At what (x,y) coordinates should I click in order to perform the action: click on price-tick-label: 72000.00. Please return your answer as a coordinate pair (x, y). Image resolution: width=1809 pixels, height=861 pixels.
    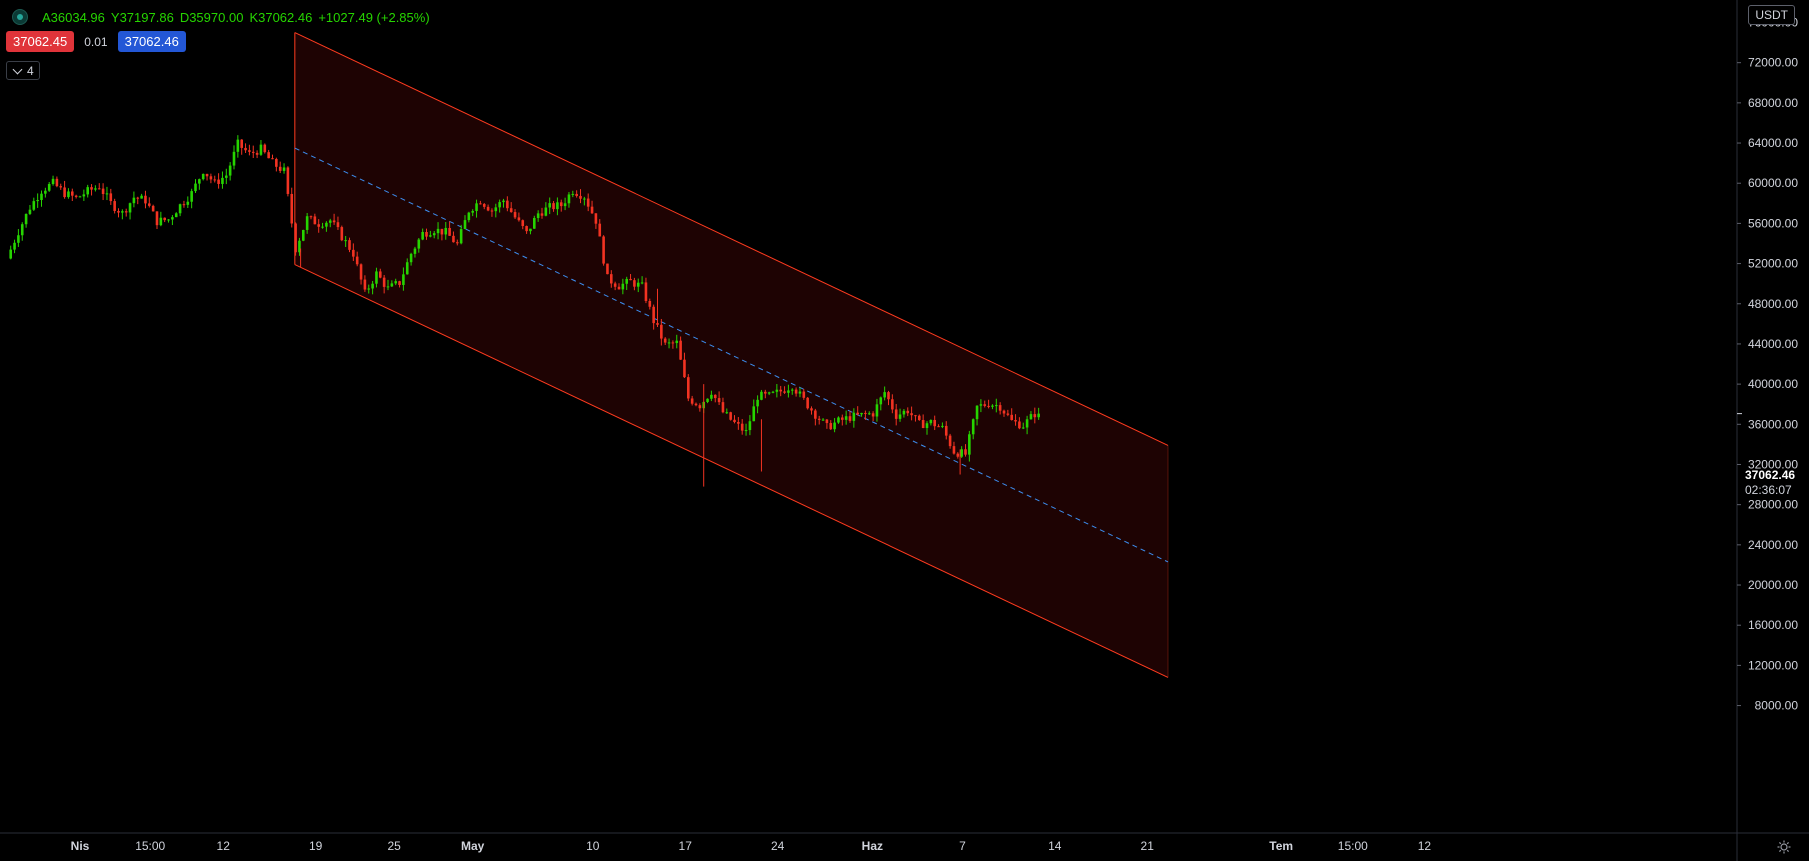
    Looking at the image, I should click on (1773, 63).